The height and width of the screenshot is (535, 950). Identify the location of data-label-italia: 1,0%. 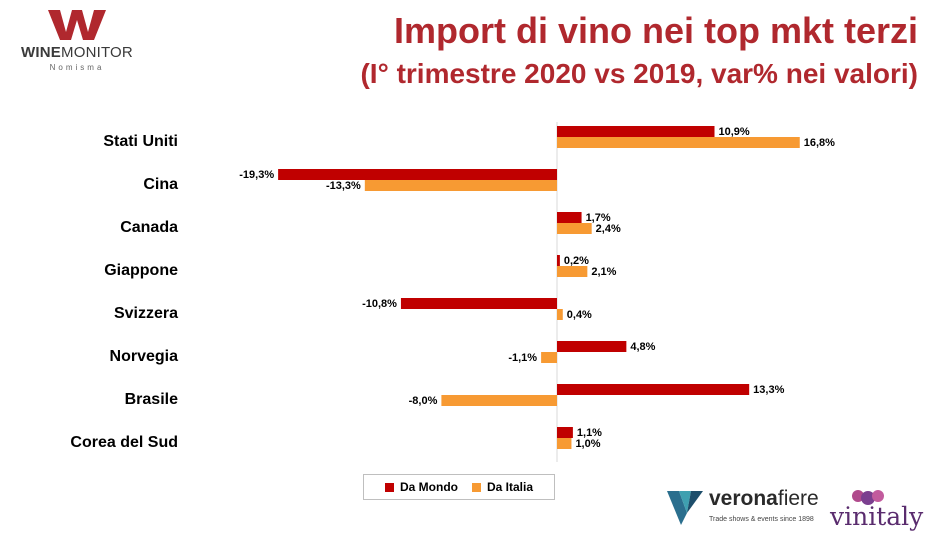
(587, 444).